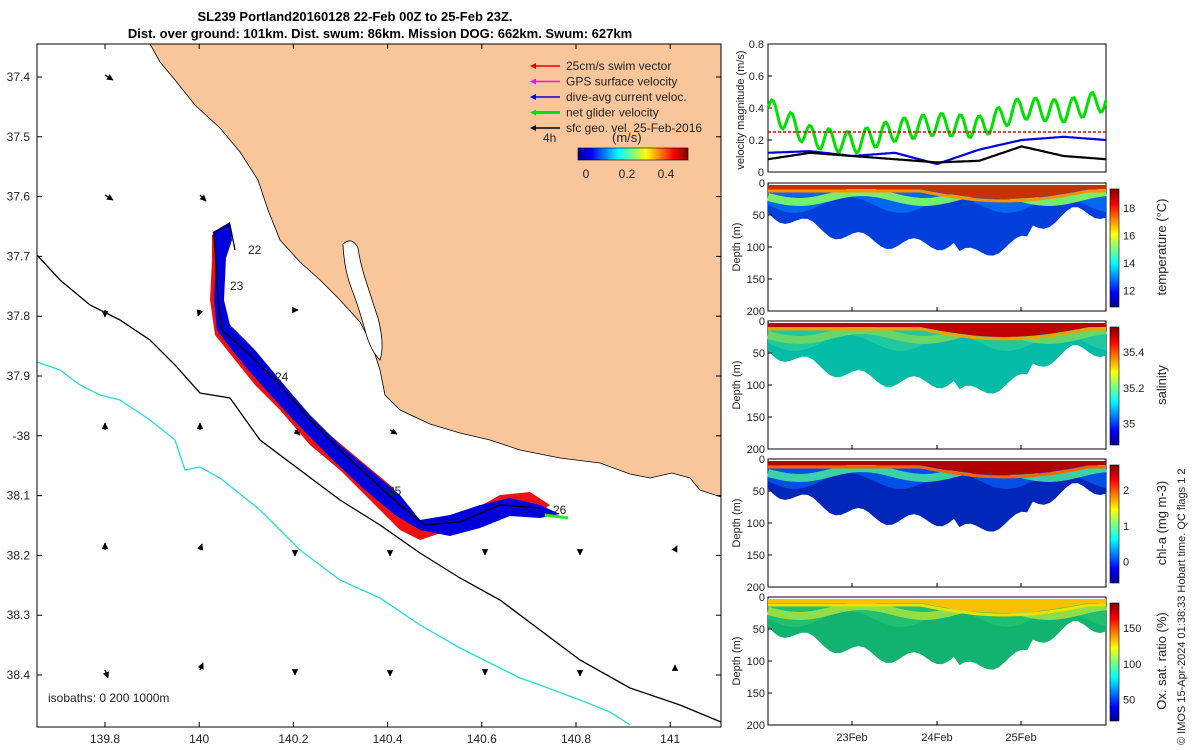 The image size is (1200, 750). Describe the element at coordinates (377, 375) in the screenshot. I see `track-line` at that location.